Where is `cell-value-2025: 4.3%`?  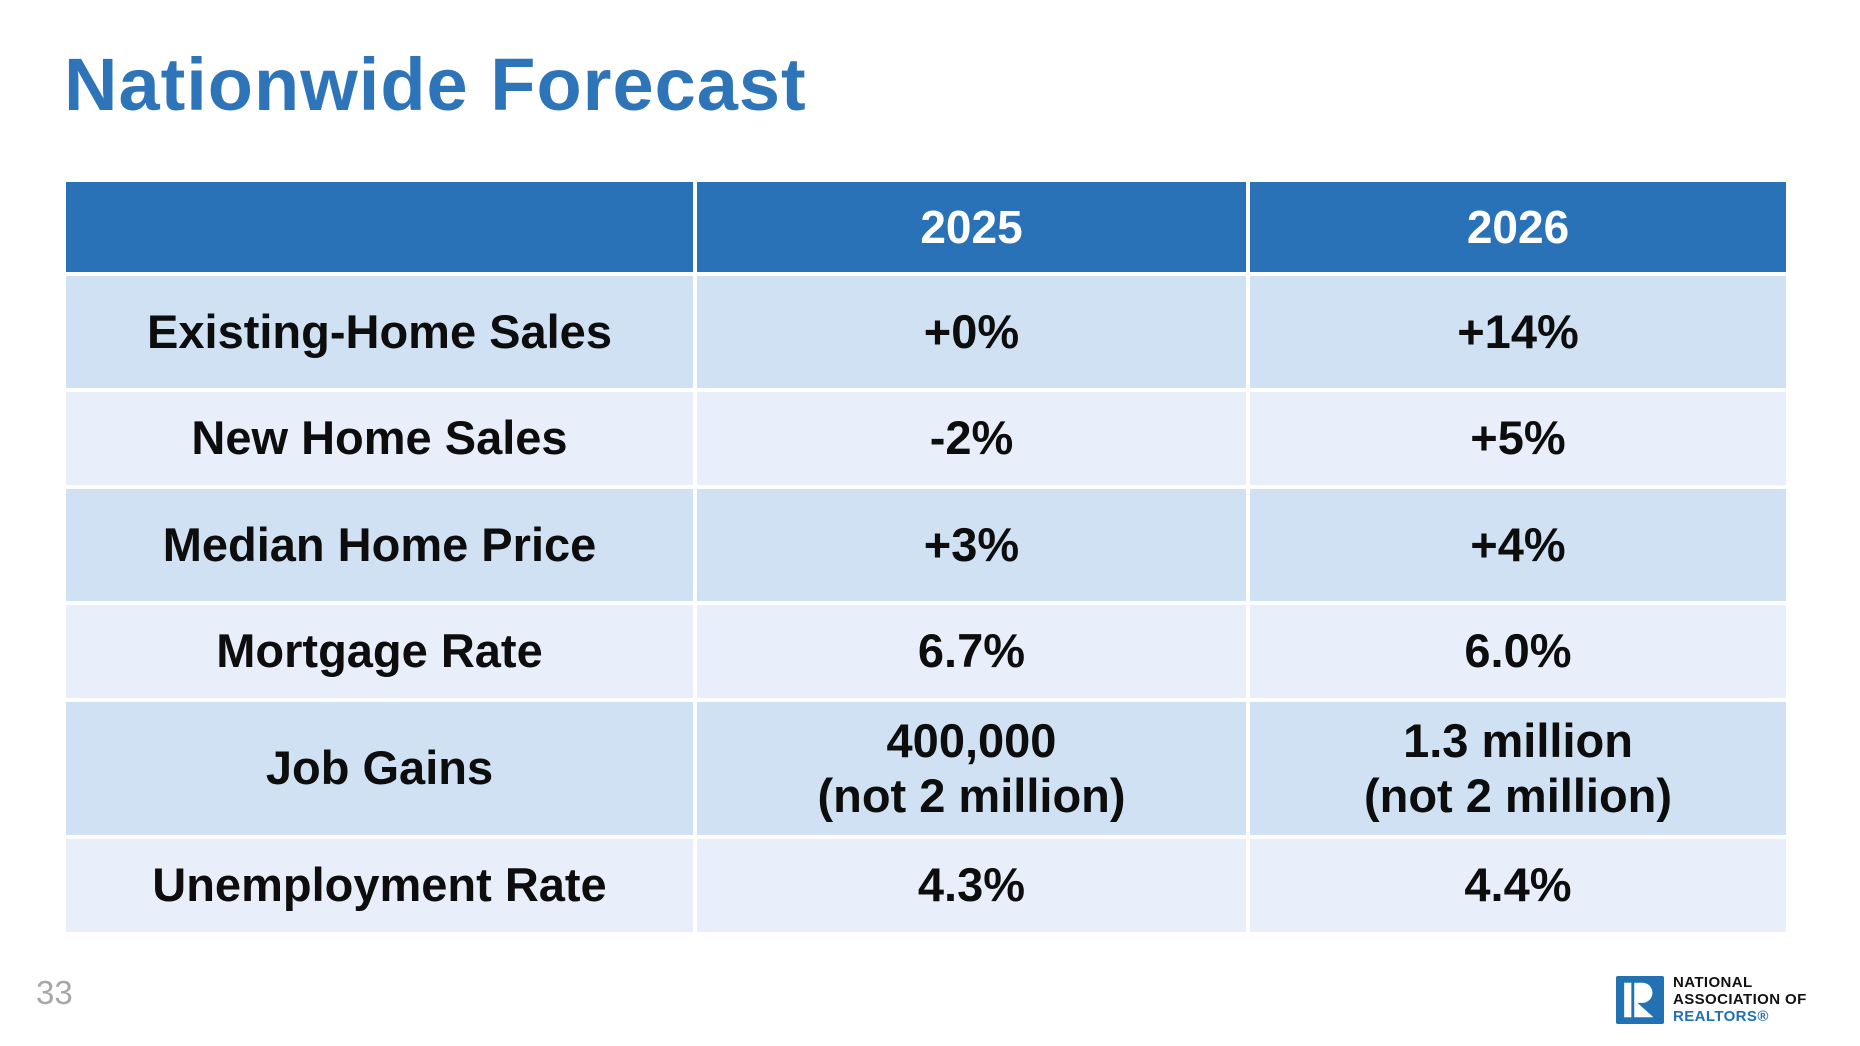 cell-value-2025: 4.3% is located at coordinates (971, 885).